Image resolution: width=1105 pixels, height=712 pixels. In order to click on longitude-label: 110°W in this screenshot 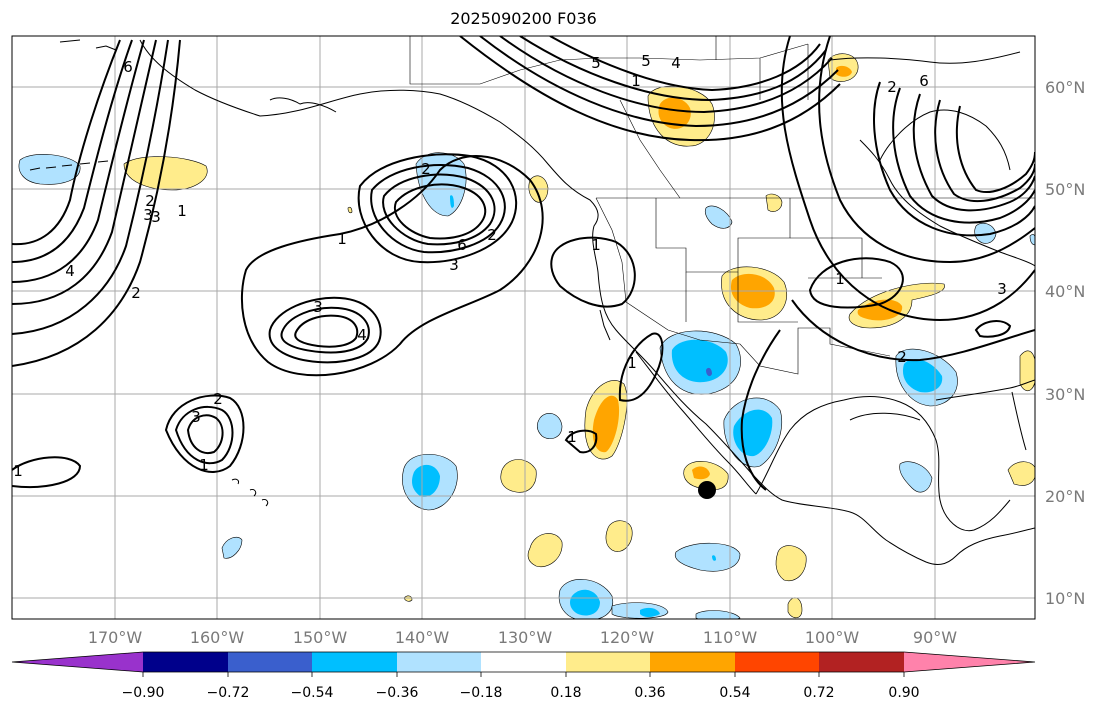, I will do `click(730, 637)`.